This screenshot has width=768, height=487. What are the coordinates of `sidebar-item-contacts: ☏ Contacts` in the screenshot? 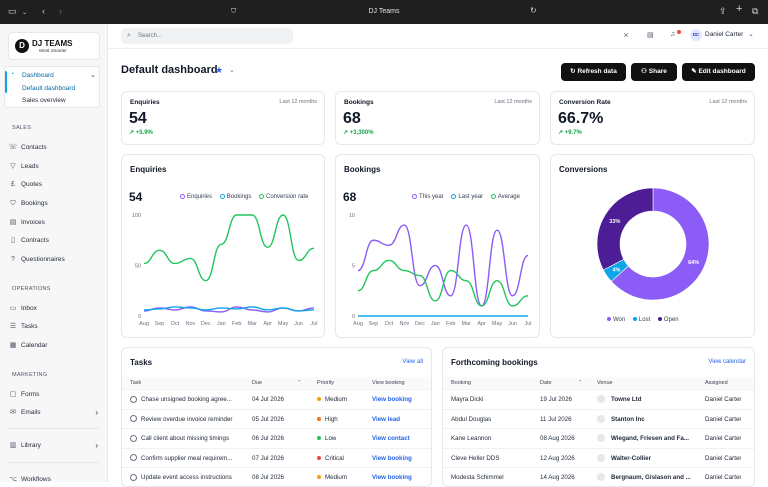 It's located at (27, 148).